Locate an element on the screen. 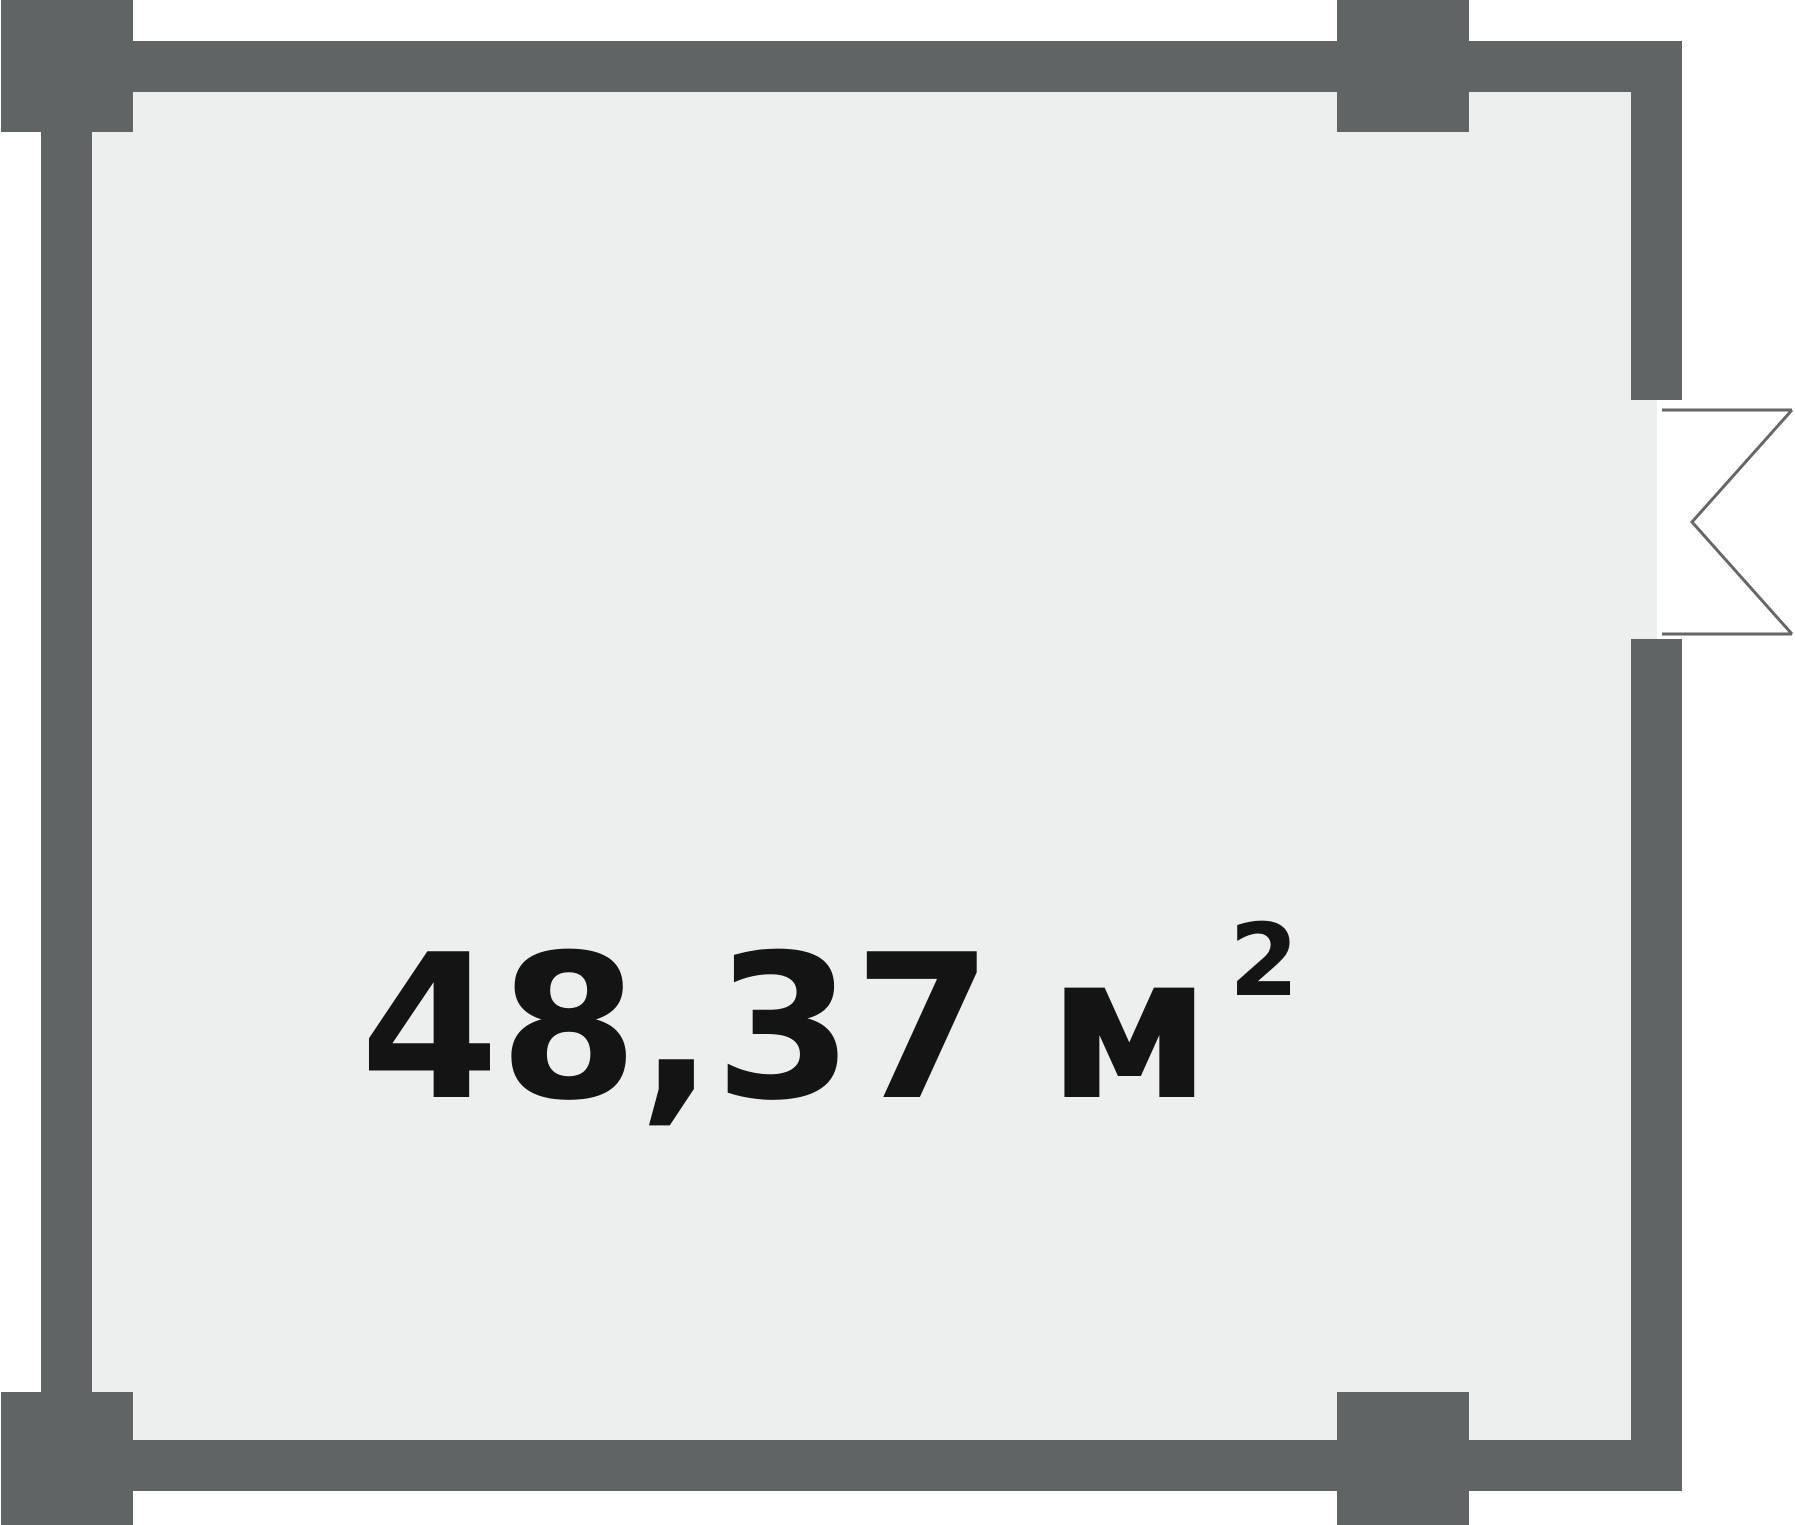  area-unit: м is located at coordinates (1129, 1028).